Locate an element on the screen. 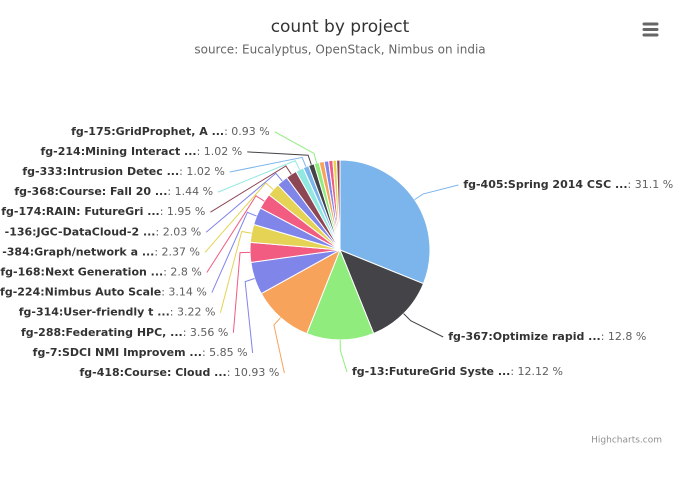 The image size is (680, 500). label-value: : 2.37 % is located at coordinates (177, 251).